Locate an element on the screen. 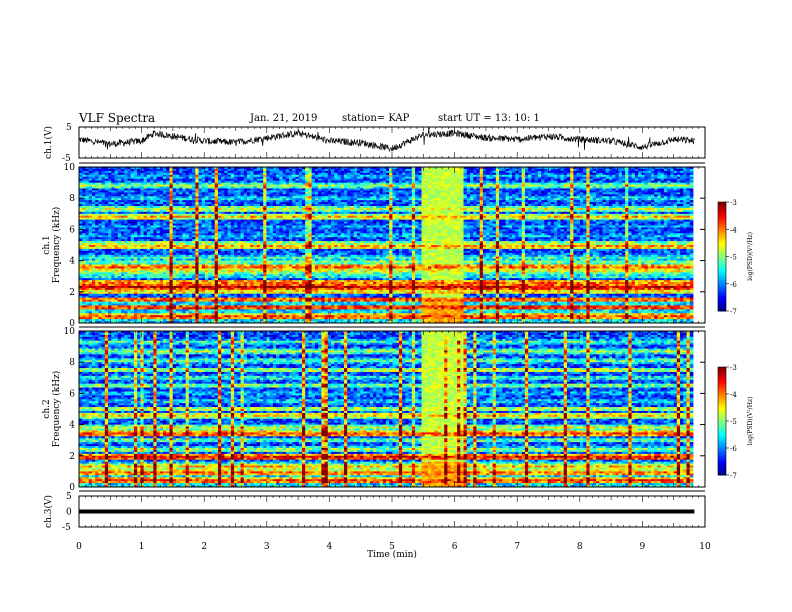 Image resolution: width=792 pixels, height=612 pixels. ch1-voltage-line is located at coordinates (386, 139).